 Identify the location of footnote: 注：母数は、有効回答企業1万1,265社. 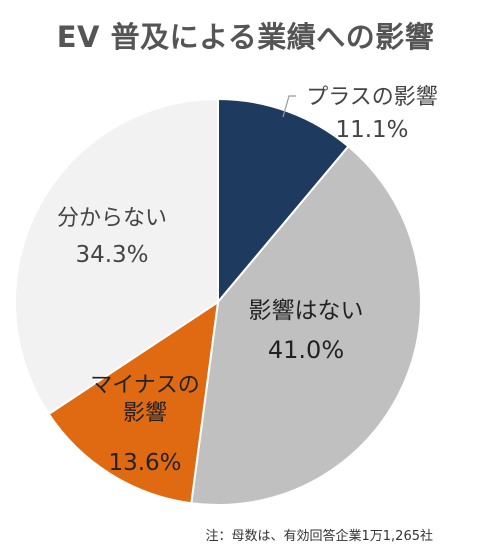
(319, 536).